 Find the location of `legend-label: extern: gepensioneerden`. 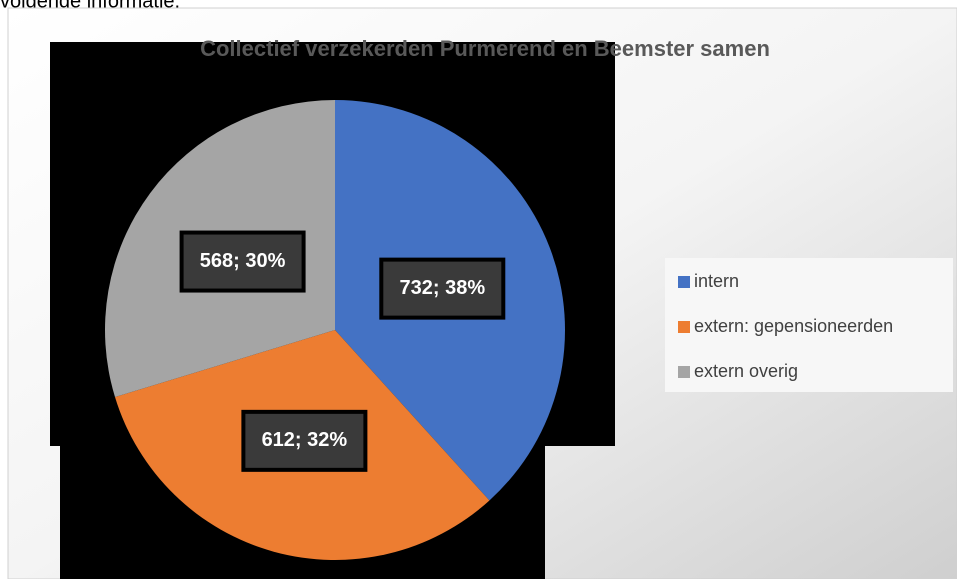

legend-label: extern: gepensioneerden is located at coordinates (793, 326).